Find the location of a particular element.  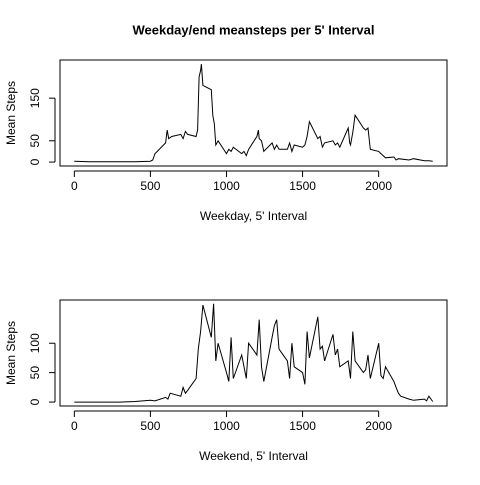

y-tick-label: 150 is located at coordinates (35, 98).